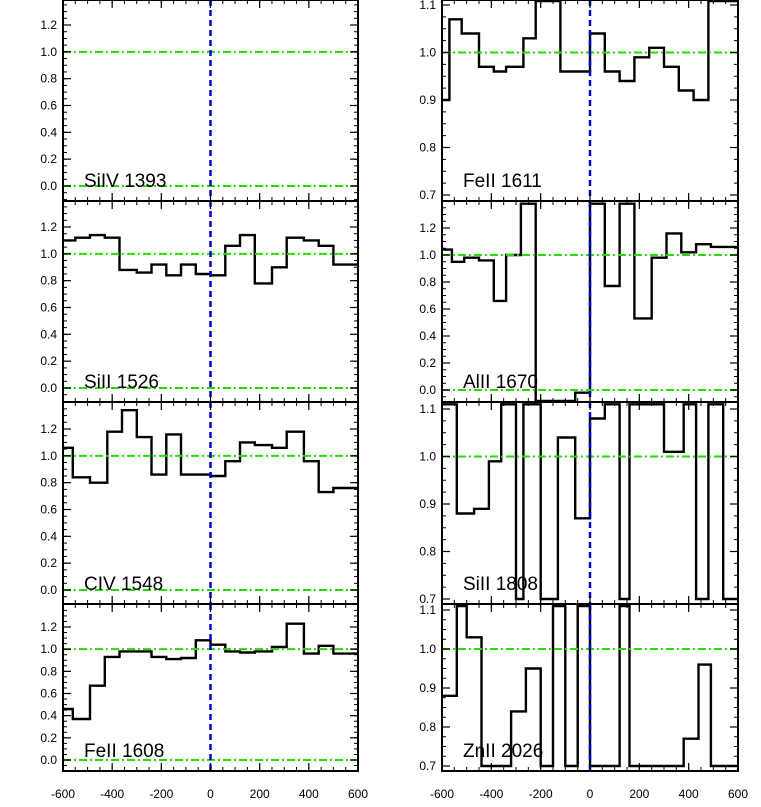  I want to click on panel-label: SiIV 1393, so click(125, 181).